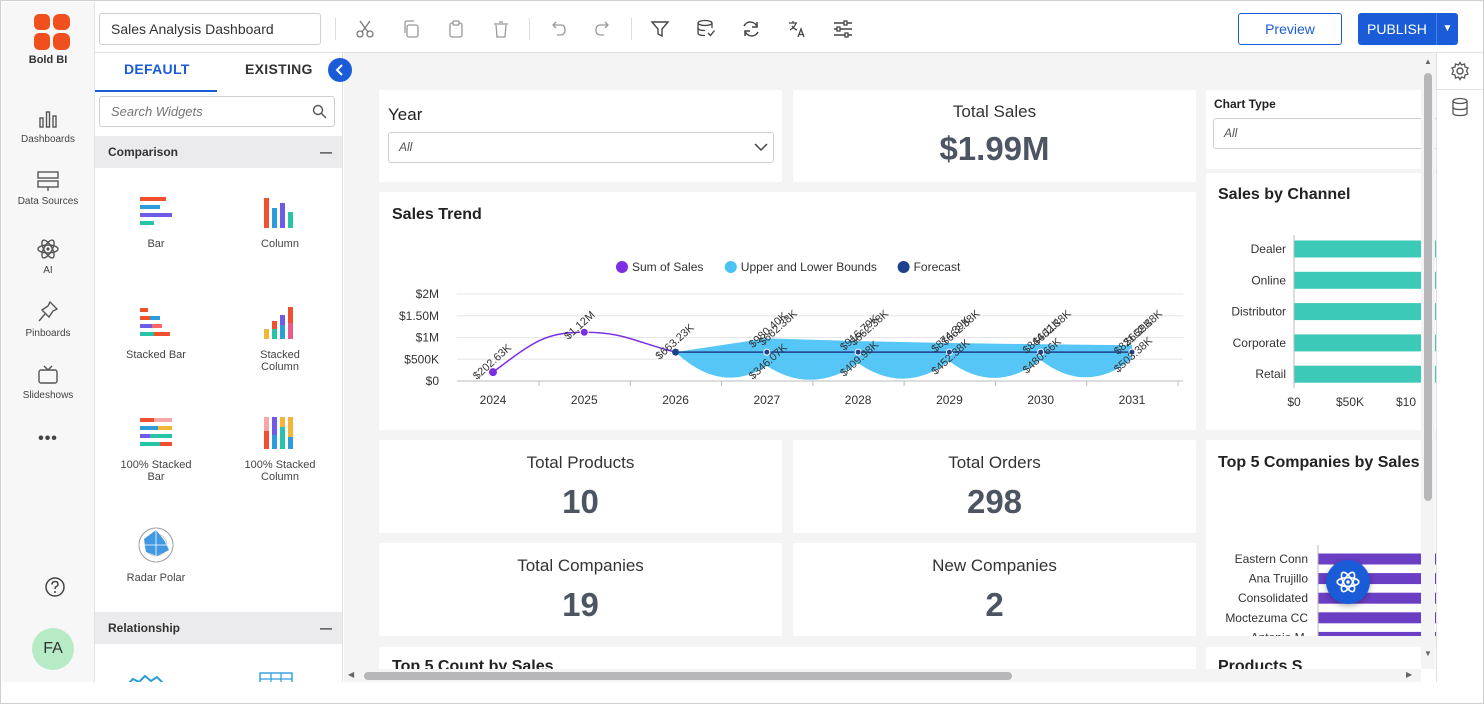 This screenshot has width=1484, height=704. I want to click on horizontal-scroll-thumb, so click(688, 676).